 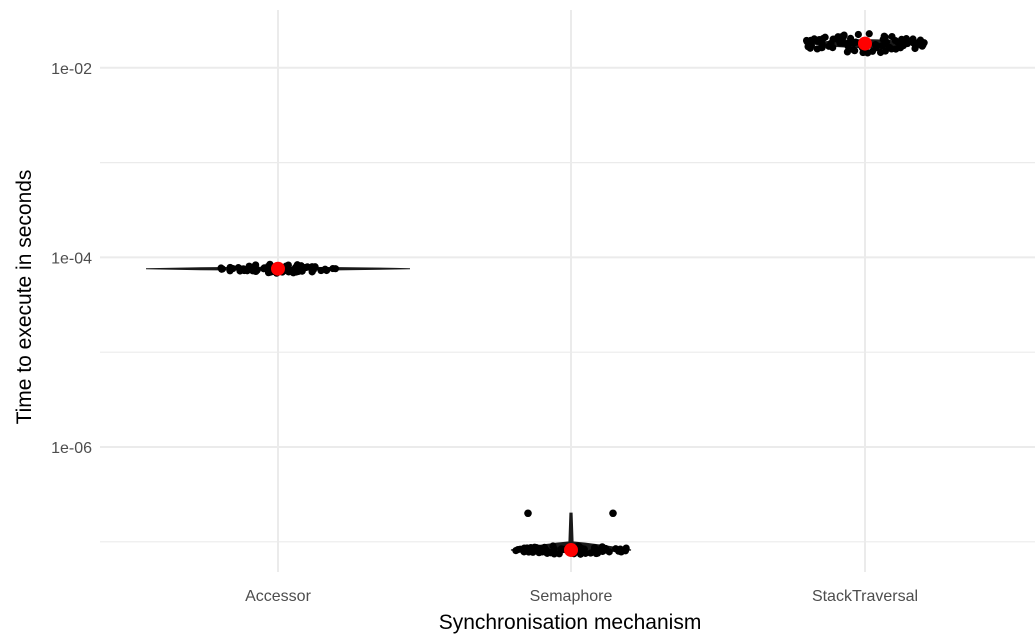 What do you see at coordinates (571, 596) in the screenshot?
I see `x-tick-label: Semaphore` at bounding box center [571, 596].